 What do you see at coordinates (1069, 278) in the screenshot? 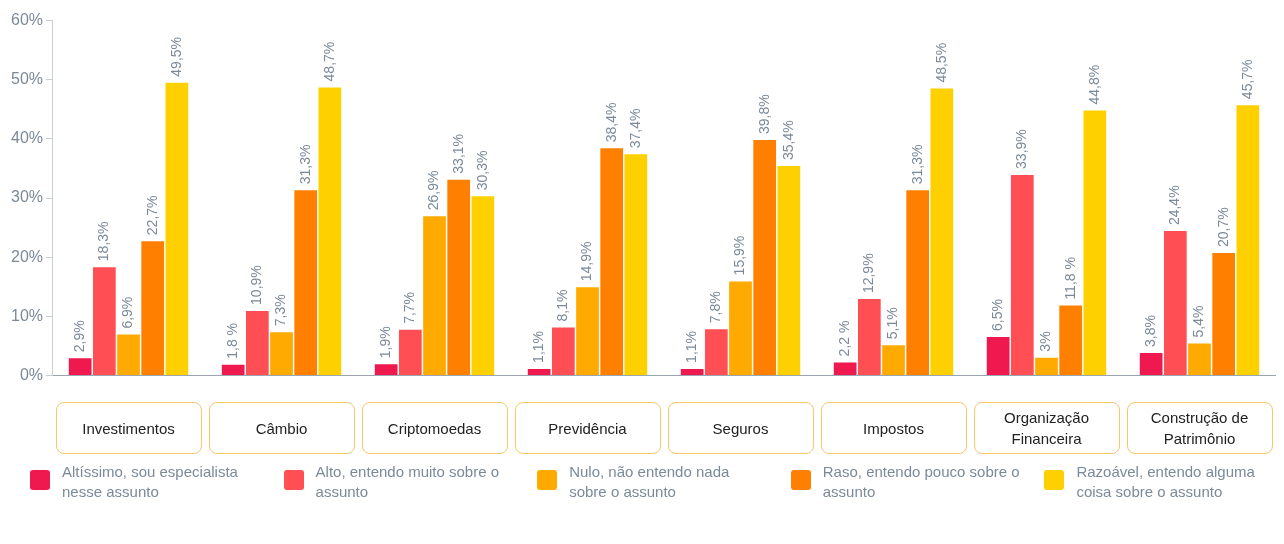
I see `data-label: 11,8 %` at bounding box center [1069, 278].